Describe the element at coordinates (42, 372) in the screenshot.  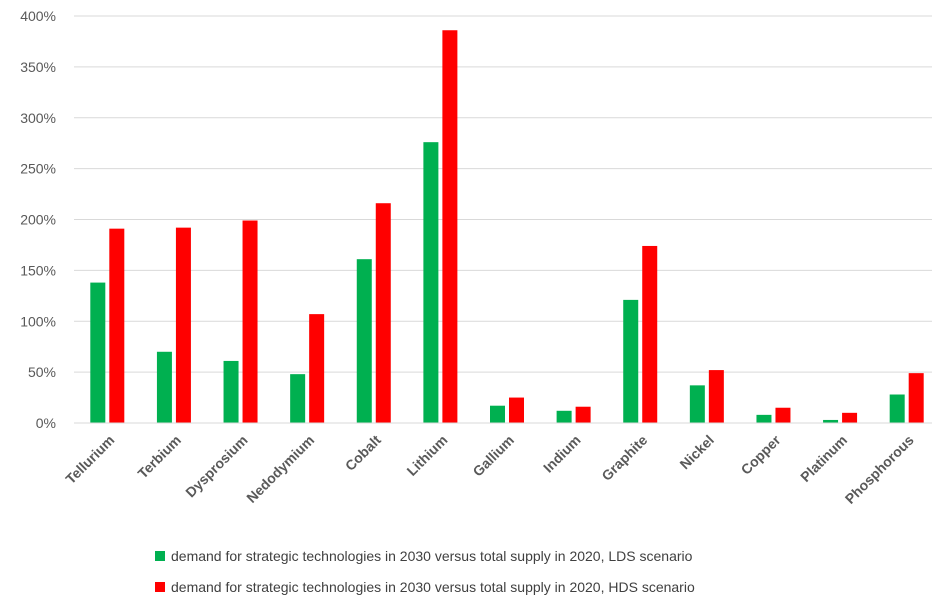
I see `y-tick-label: 50%` at that location.